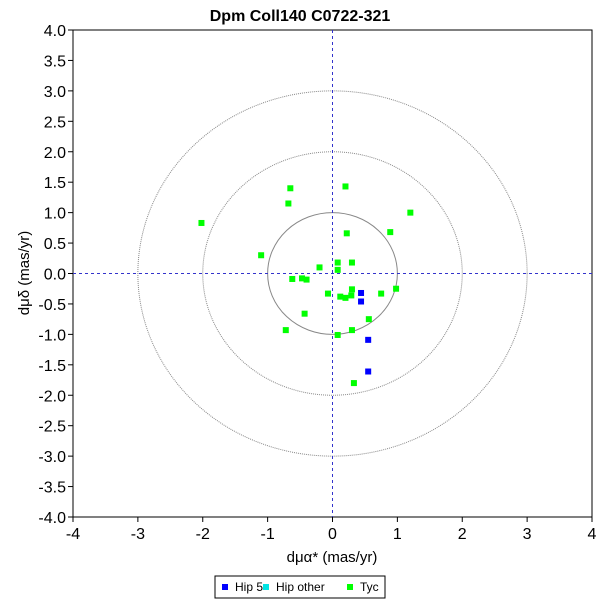 This screenshot has width=600, height=600. I want to click on legend-label: Hip other, so click(300, 587).